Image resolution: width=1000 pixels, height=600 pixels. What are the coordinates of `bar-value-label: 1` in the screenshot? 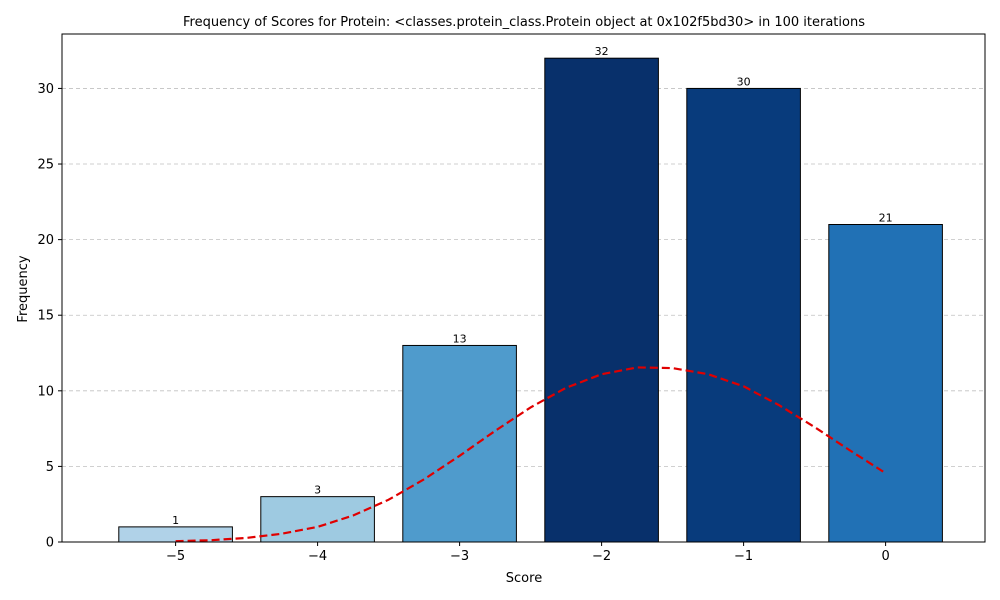 It's located at (175, 520).